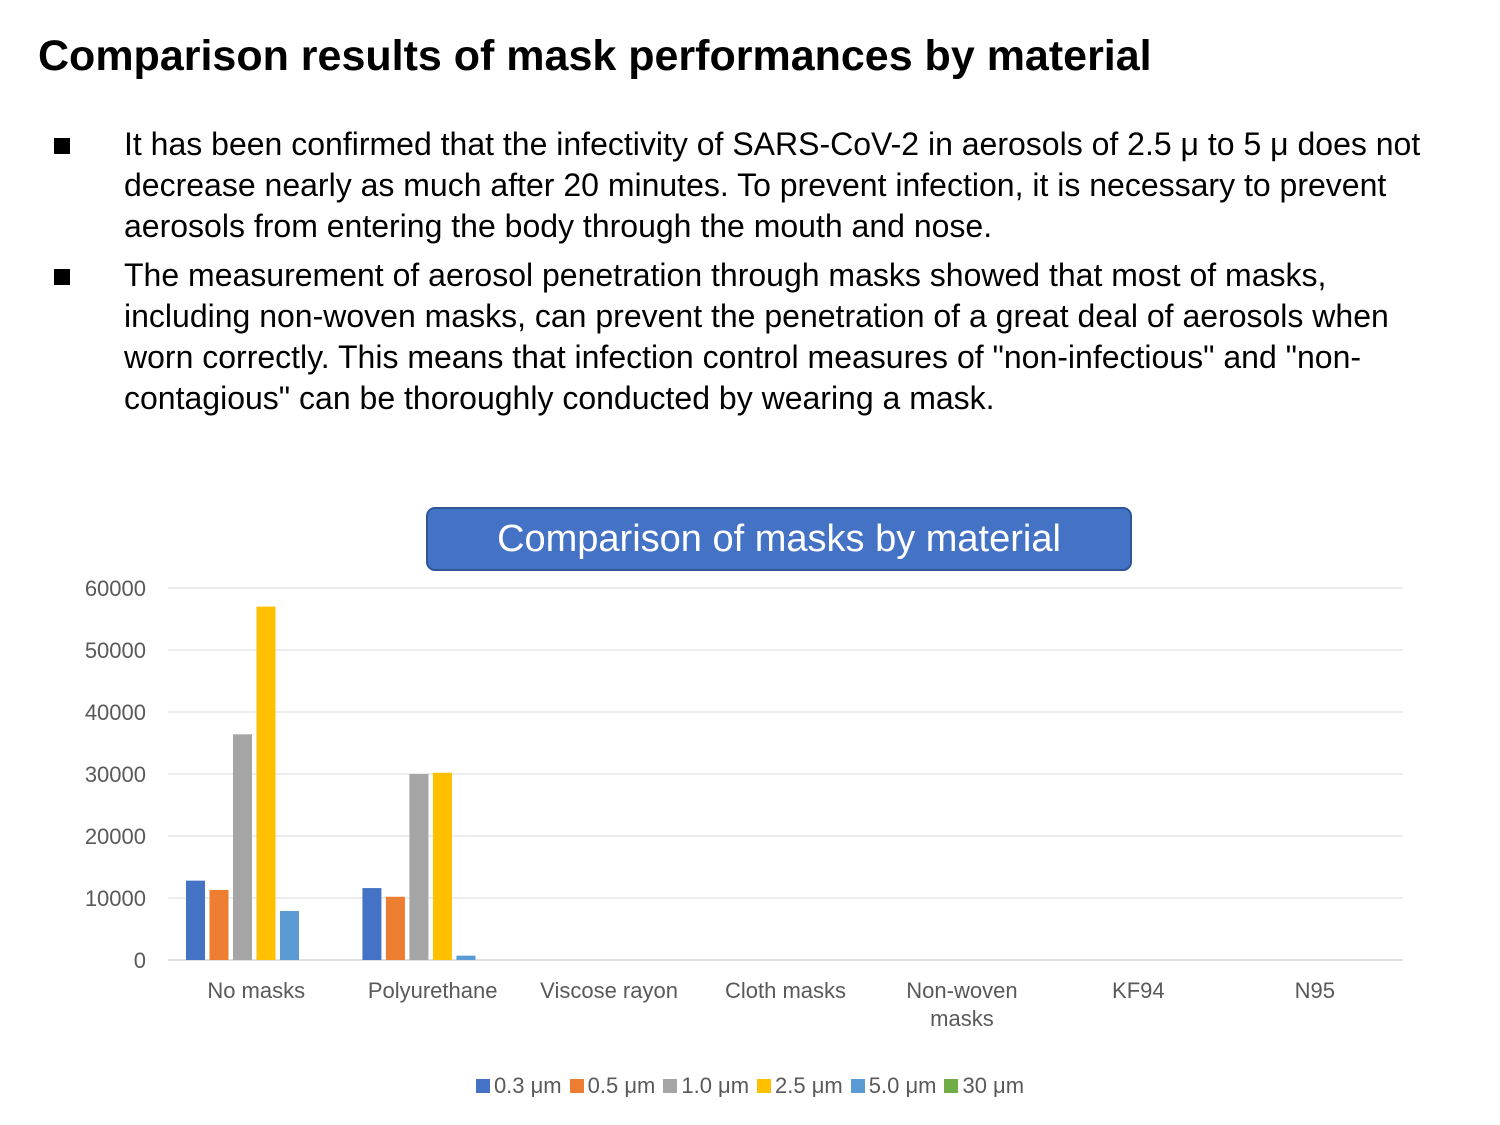 The image size is (1500, 1125). Describe the element at coordinates (1315, 990) in the screenshot. I see `x-tick-label: N95` at that location.